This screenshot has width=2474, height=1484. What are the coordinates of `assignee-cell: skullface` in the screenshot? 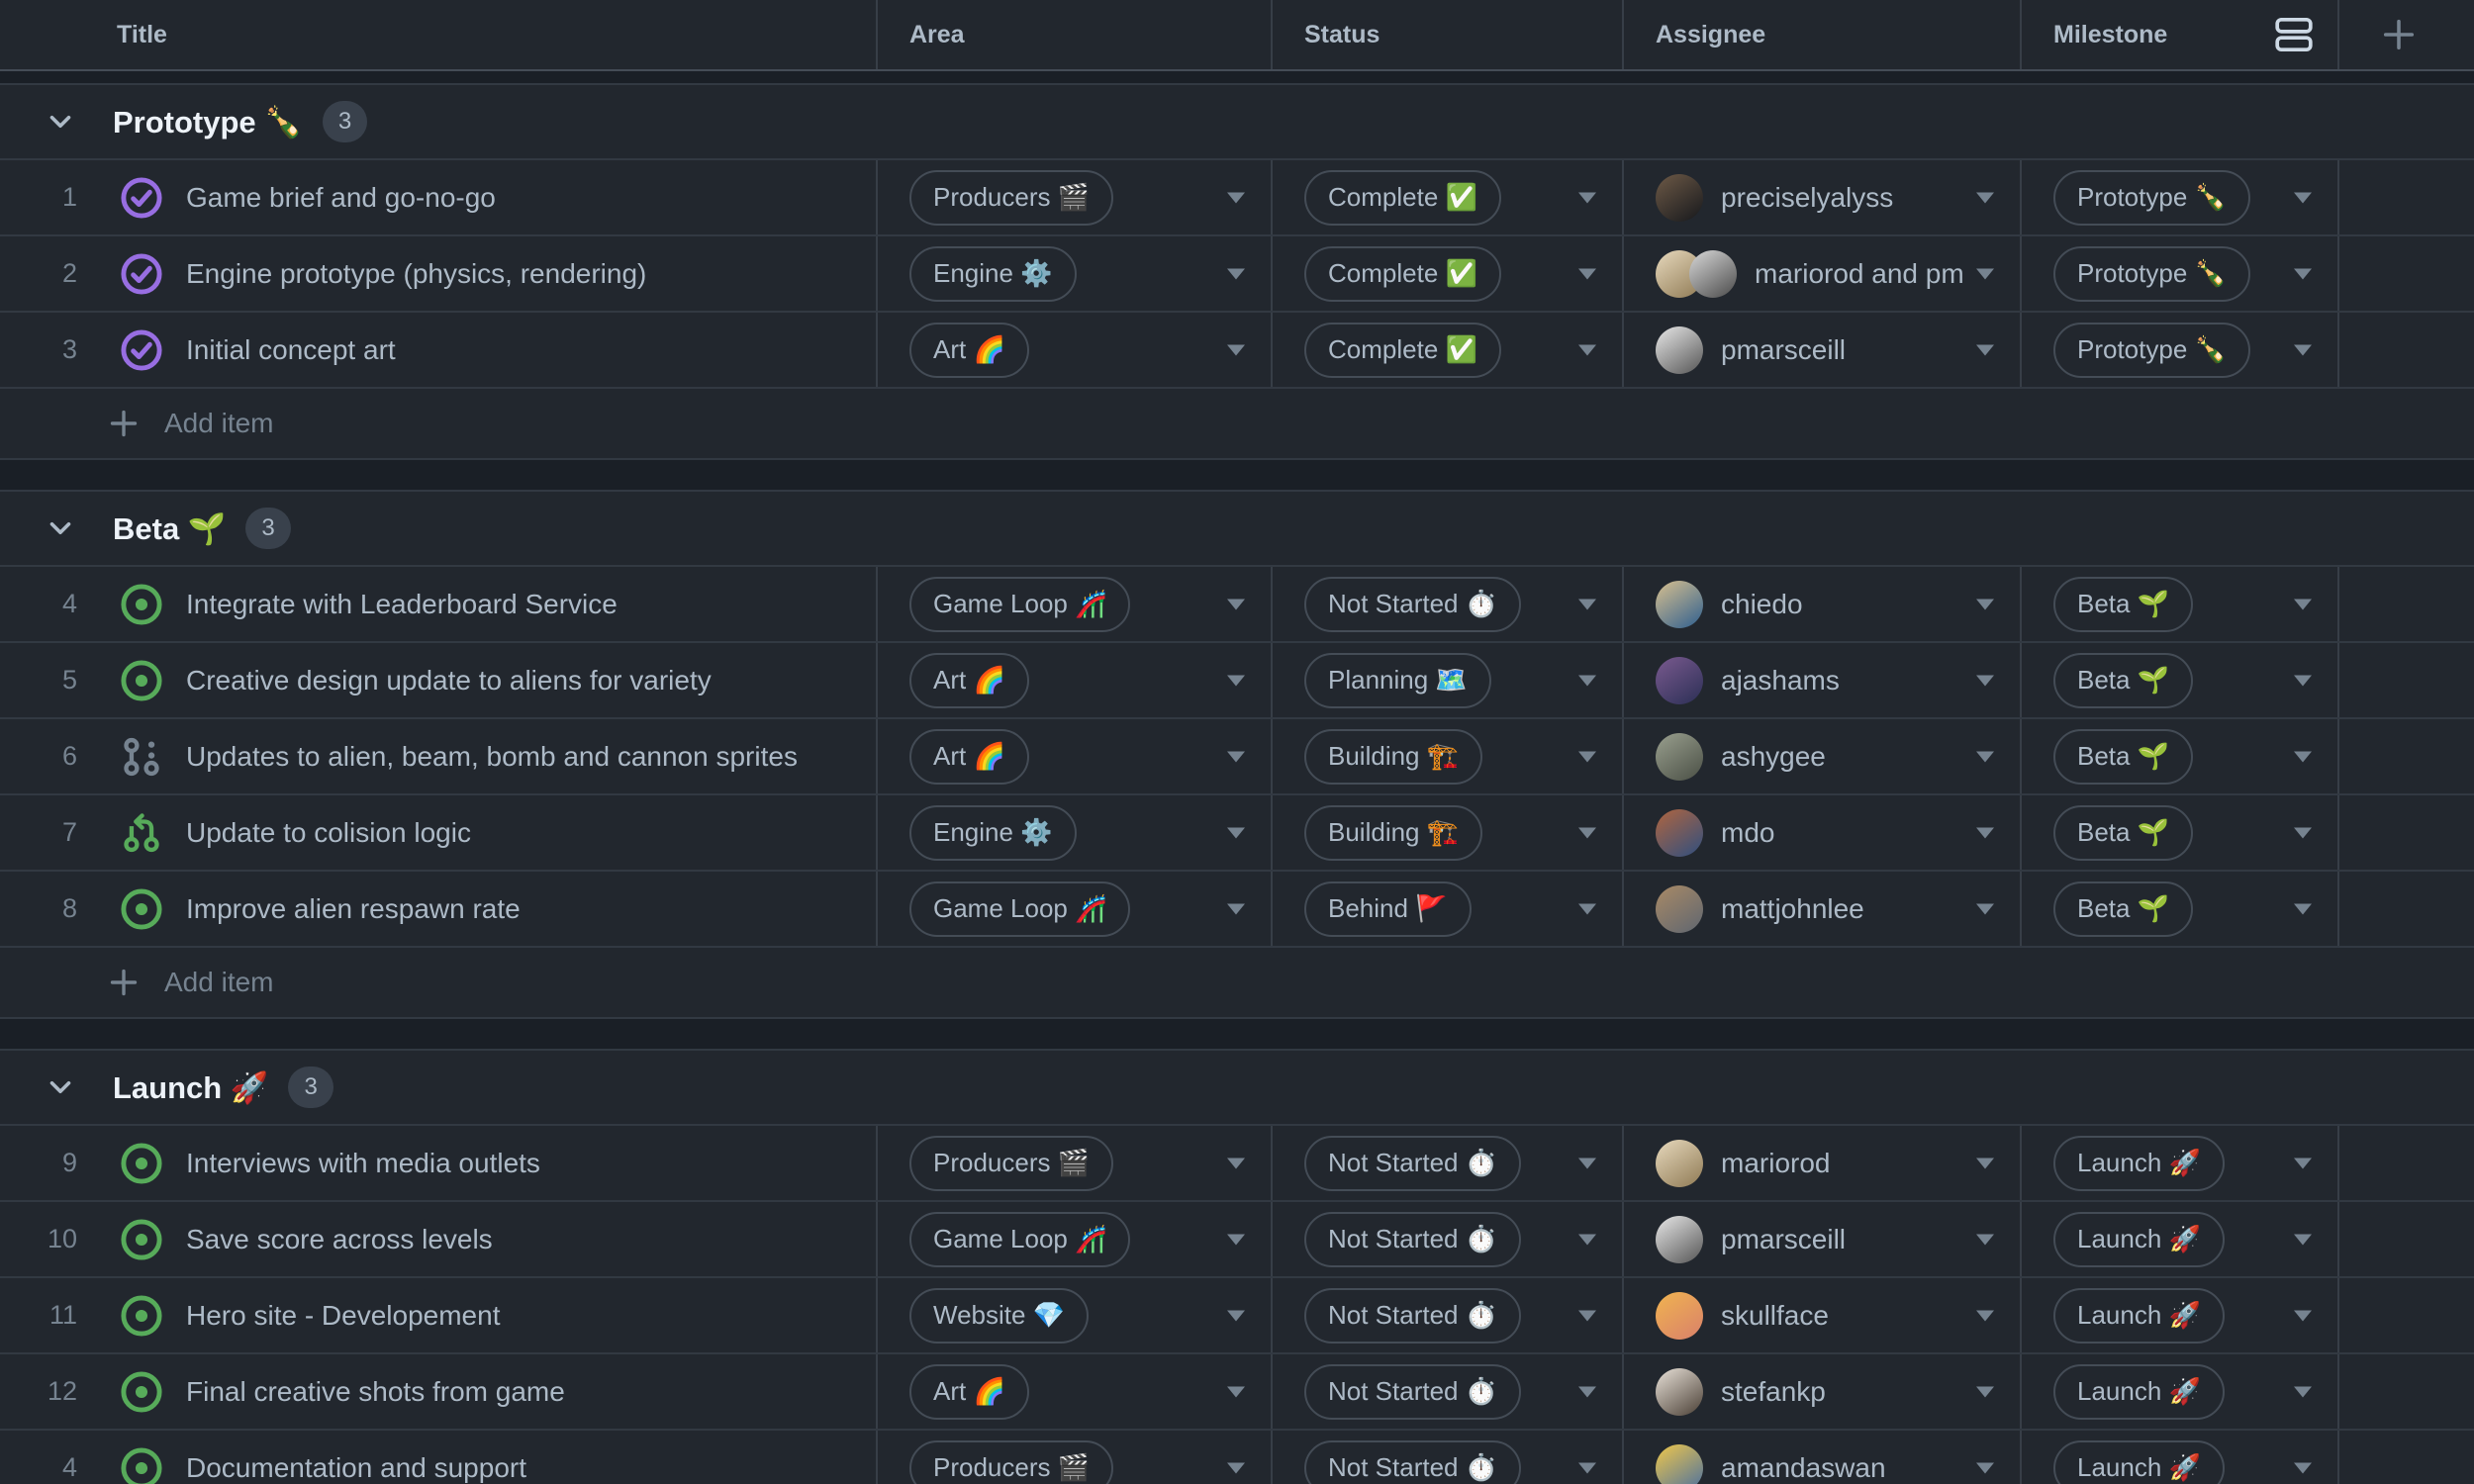 It's located at (1823, 1315).